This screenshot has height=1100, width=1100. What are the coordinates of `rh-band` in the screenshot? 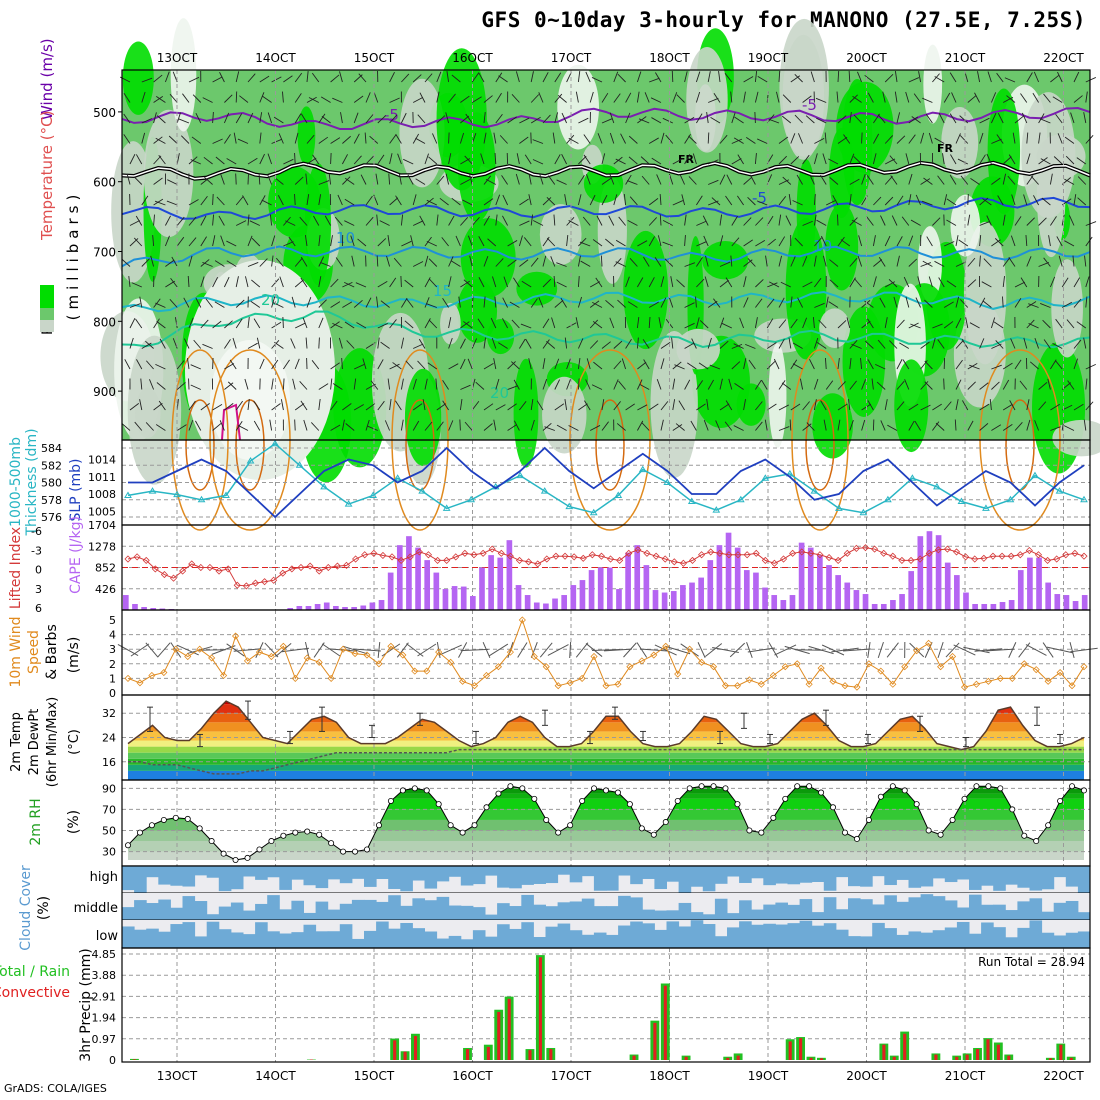 It's located at (606, 846).